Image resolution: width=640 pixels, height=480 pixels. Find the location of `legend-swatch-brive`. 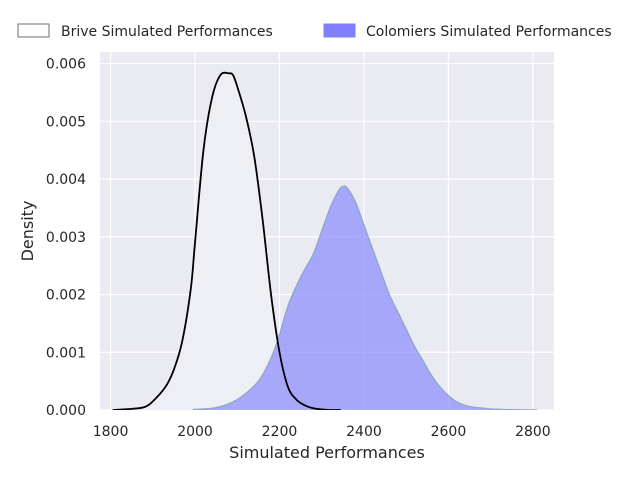

legend-swatch-brive is located at coordinates (33, 30).